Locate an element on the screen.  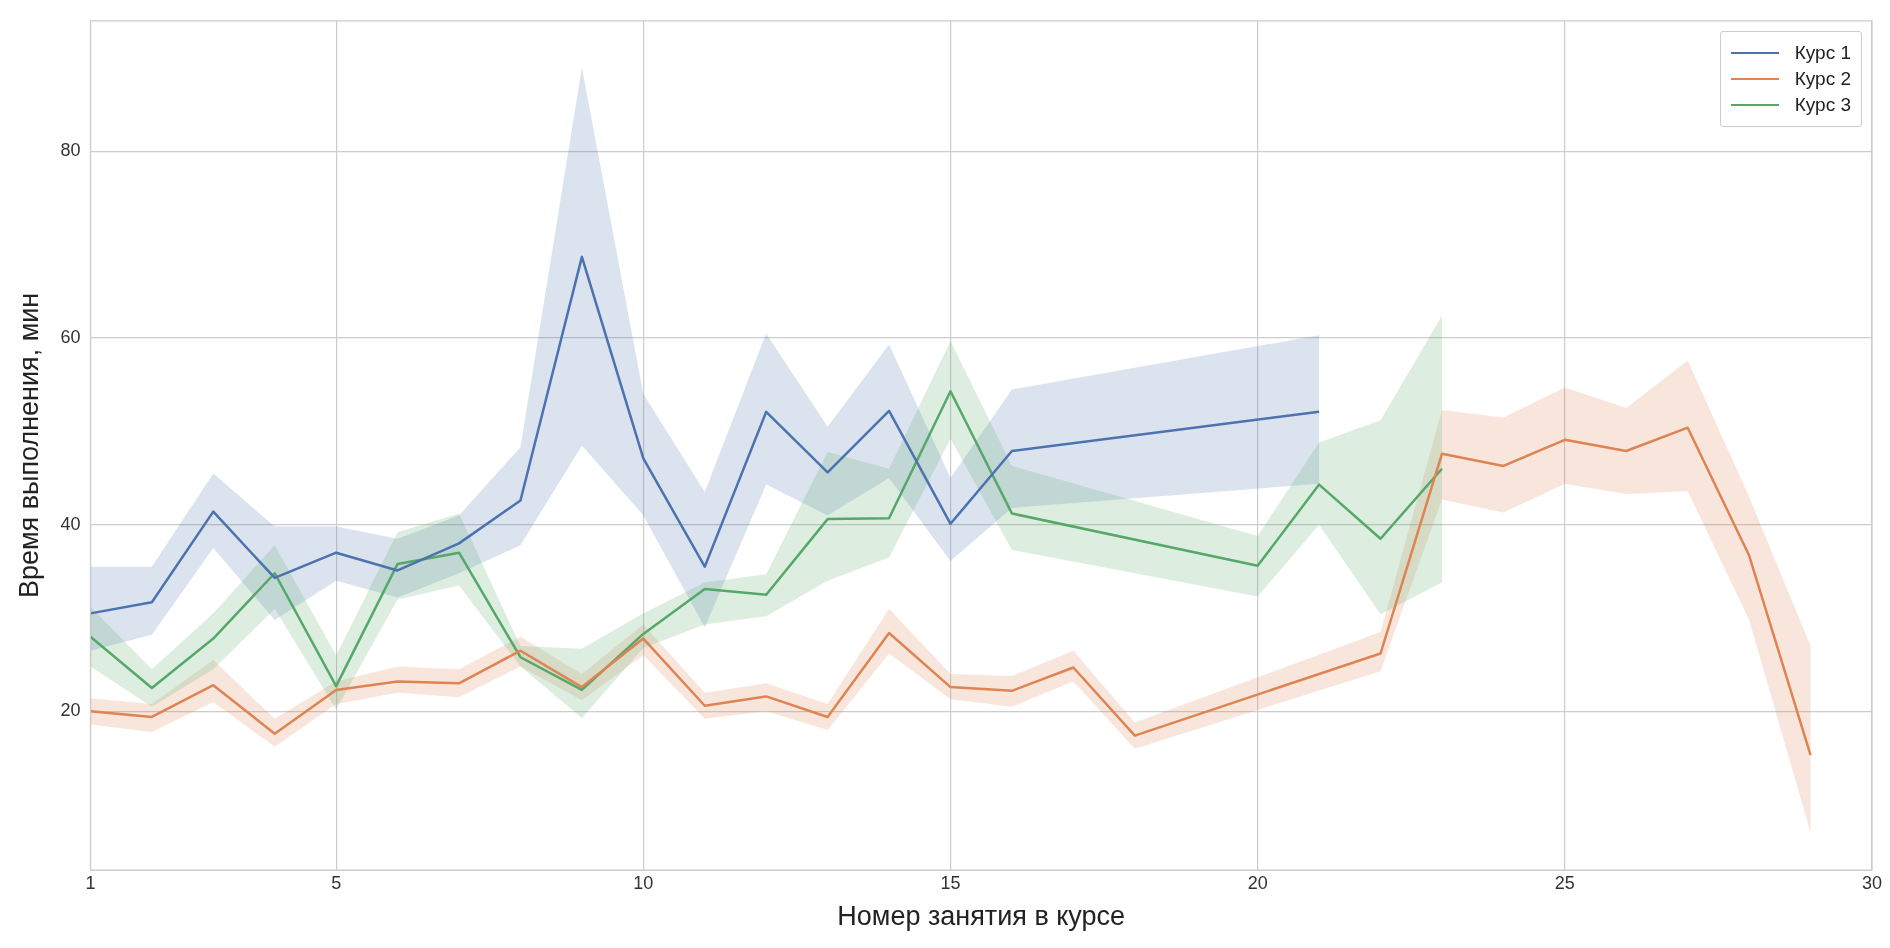
x-tick-label: 15 is located at coordinates (950, 882).